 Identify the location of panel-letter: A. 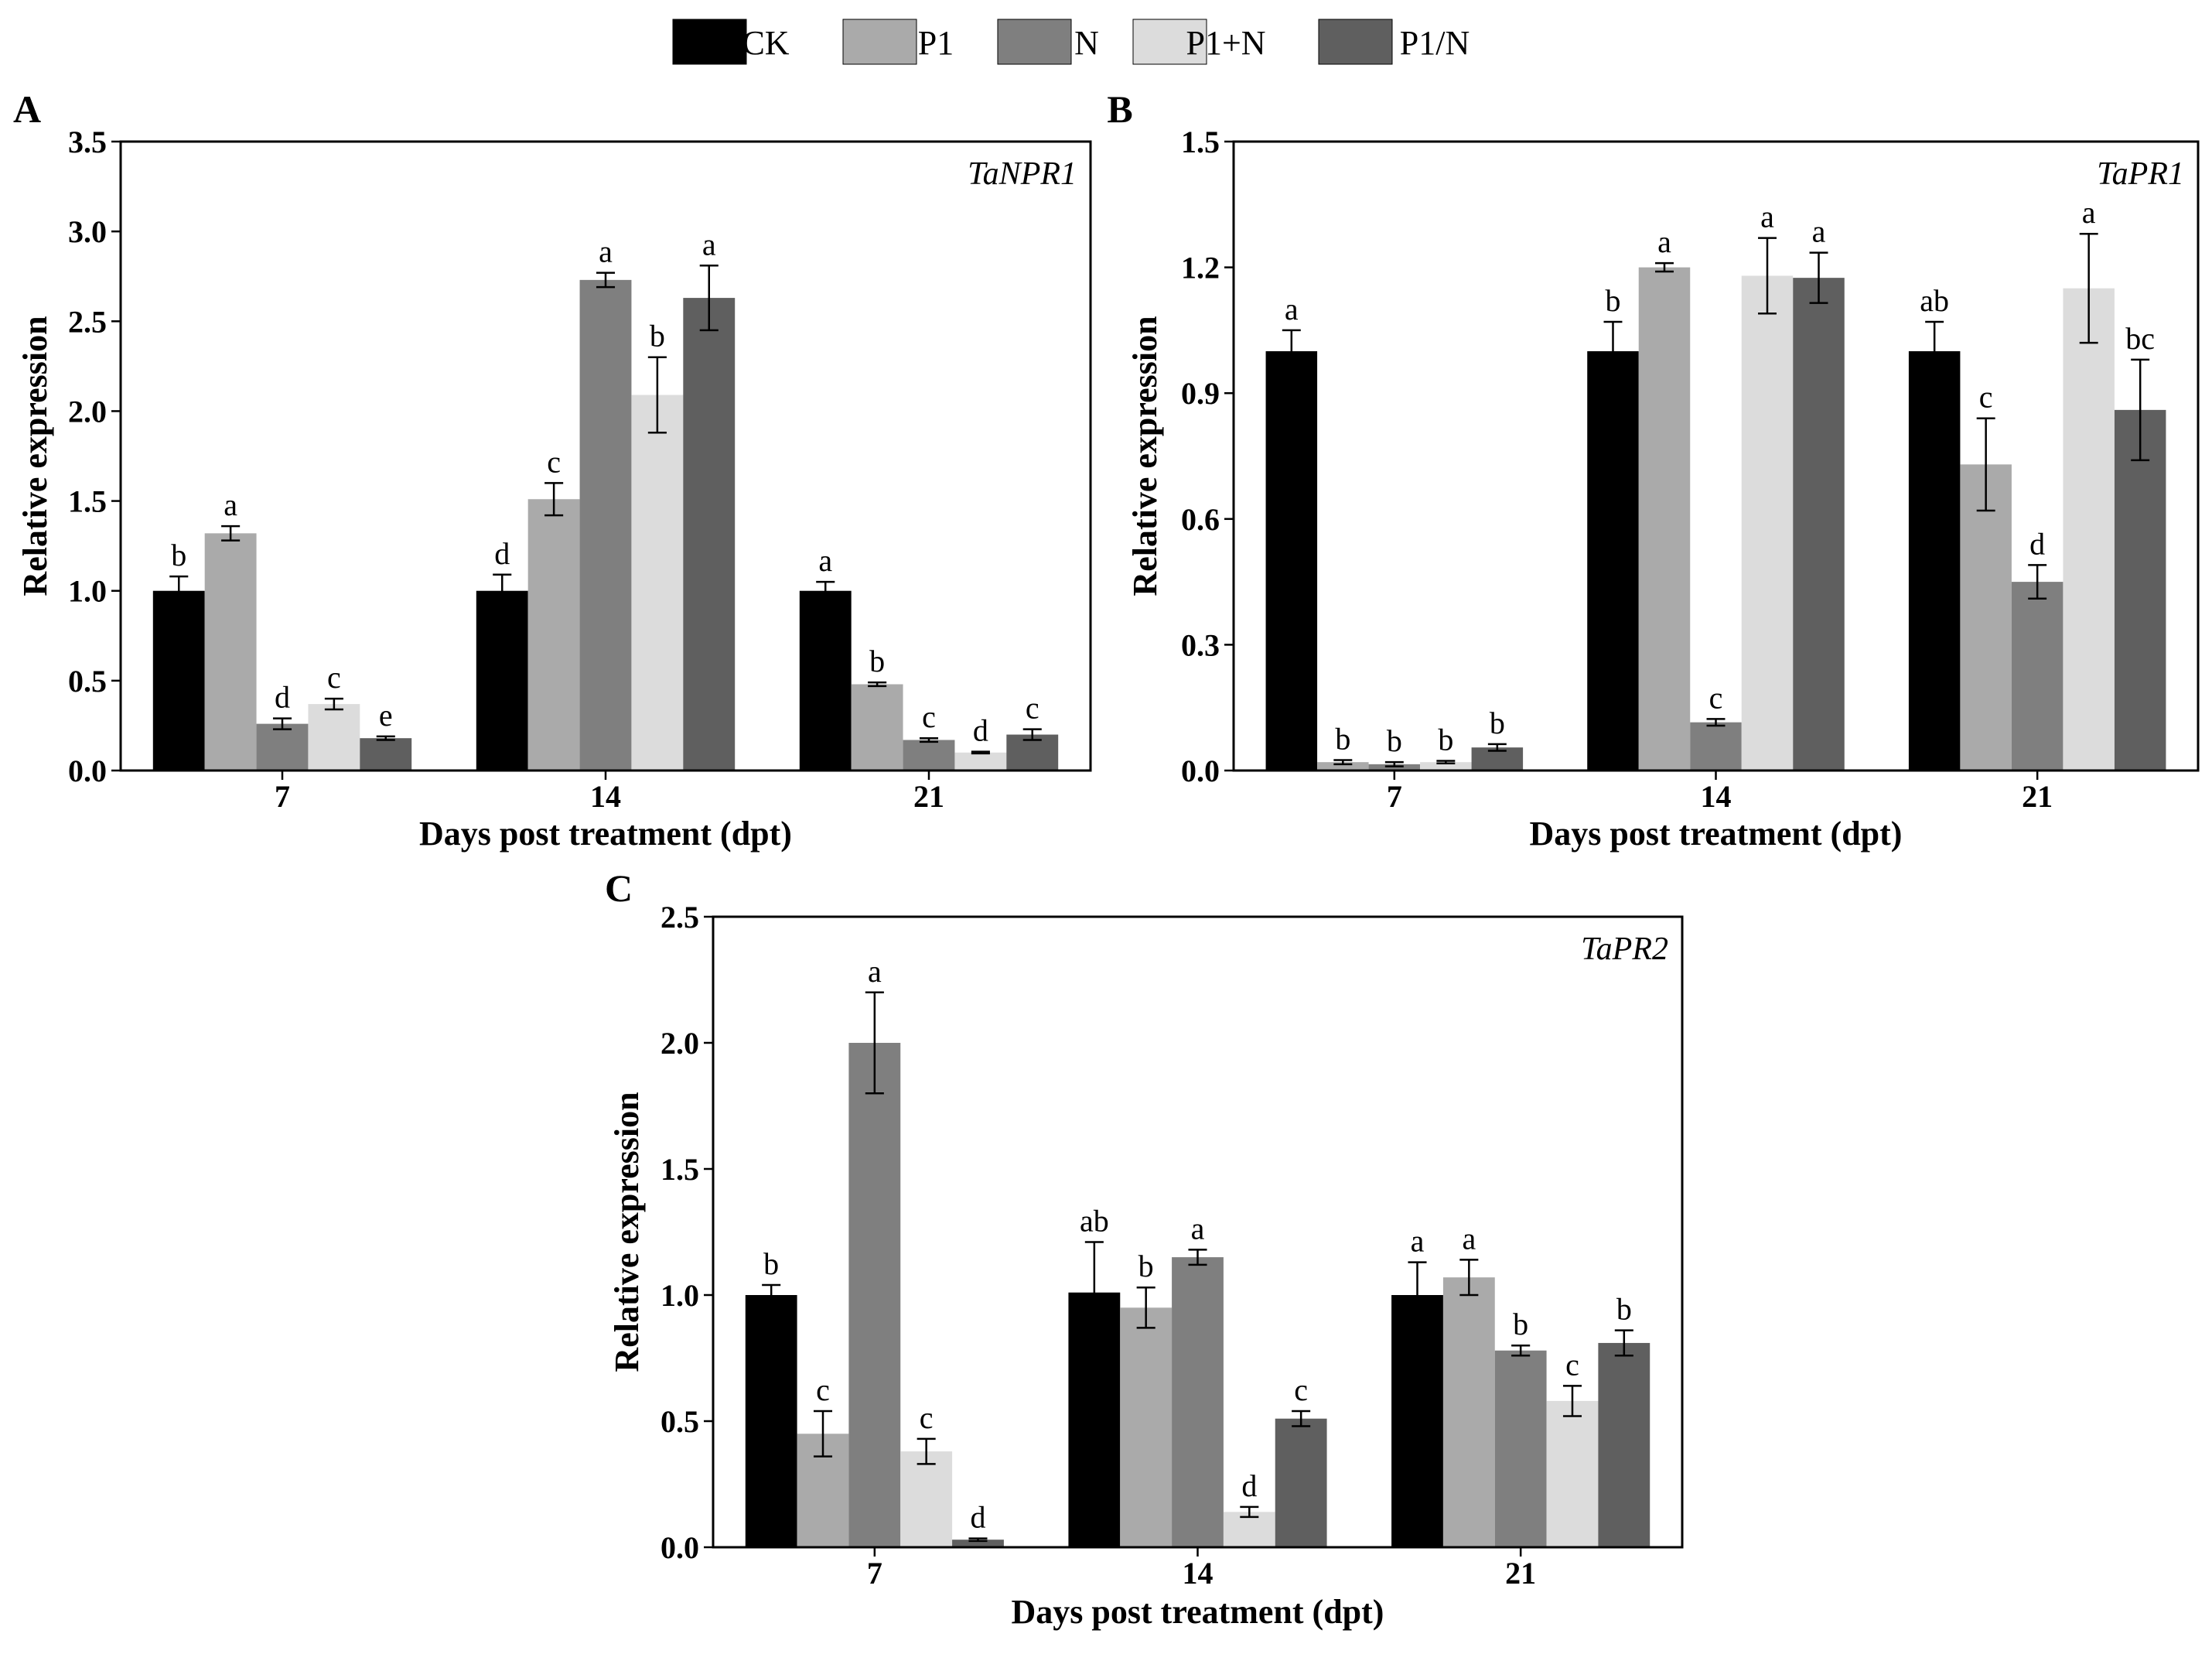
(27, 109).